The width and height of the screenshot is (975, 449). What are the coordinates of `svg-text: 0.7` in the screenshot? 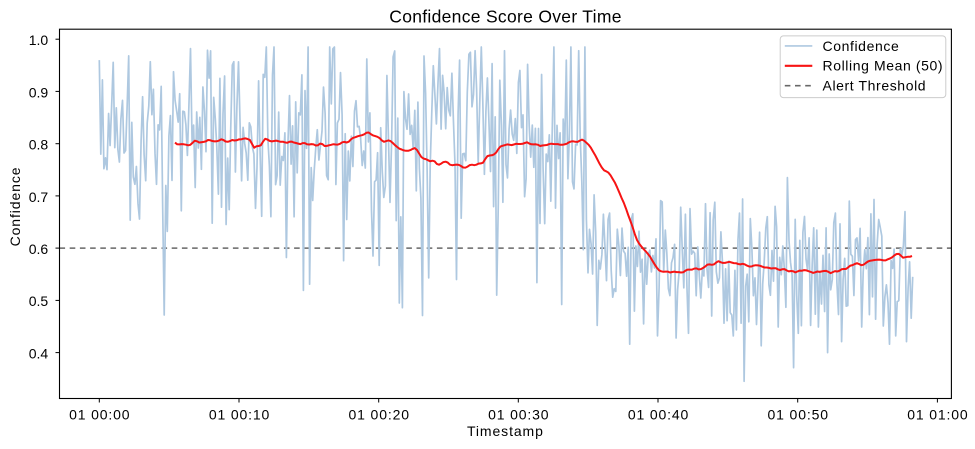 It's located at (39, 197).